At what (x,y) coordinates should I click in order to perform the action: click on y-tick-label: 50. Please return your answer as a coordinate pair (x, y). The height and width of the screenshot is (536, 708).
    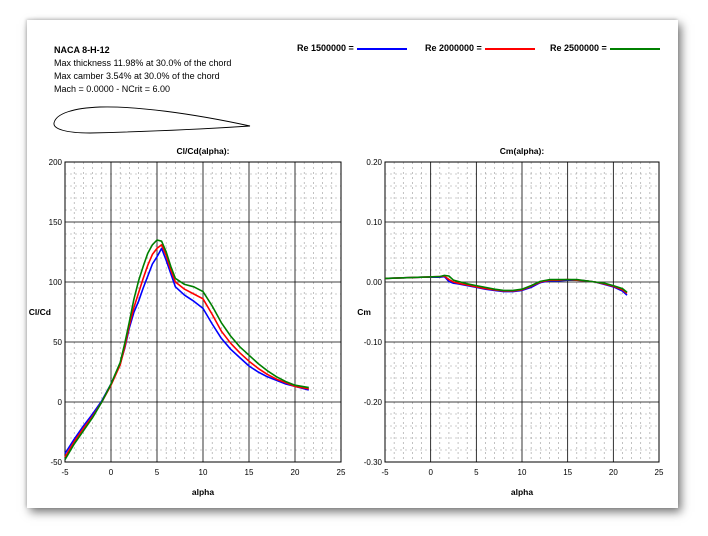
    Looking at the image, I should click on (57, 342).